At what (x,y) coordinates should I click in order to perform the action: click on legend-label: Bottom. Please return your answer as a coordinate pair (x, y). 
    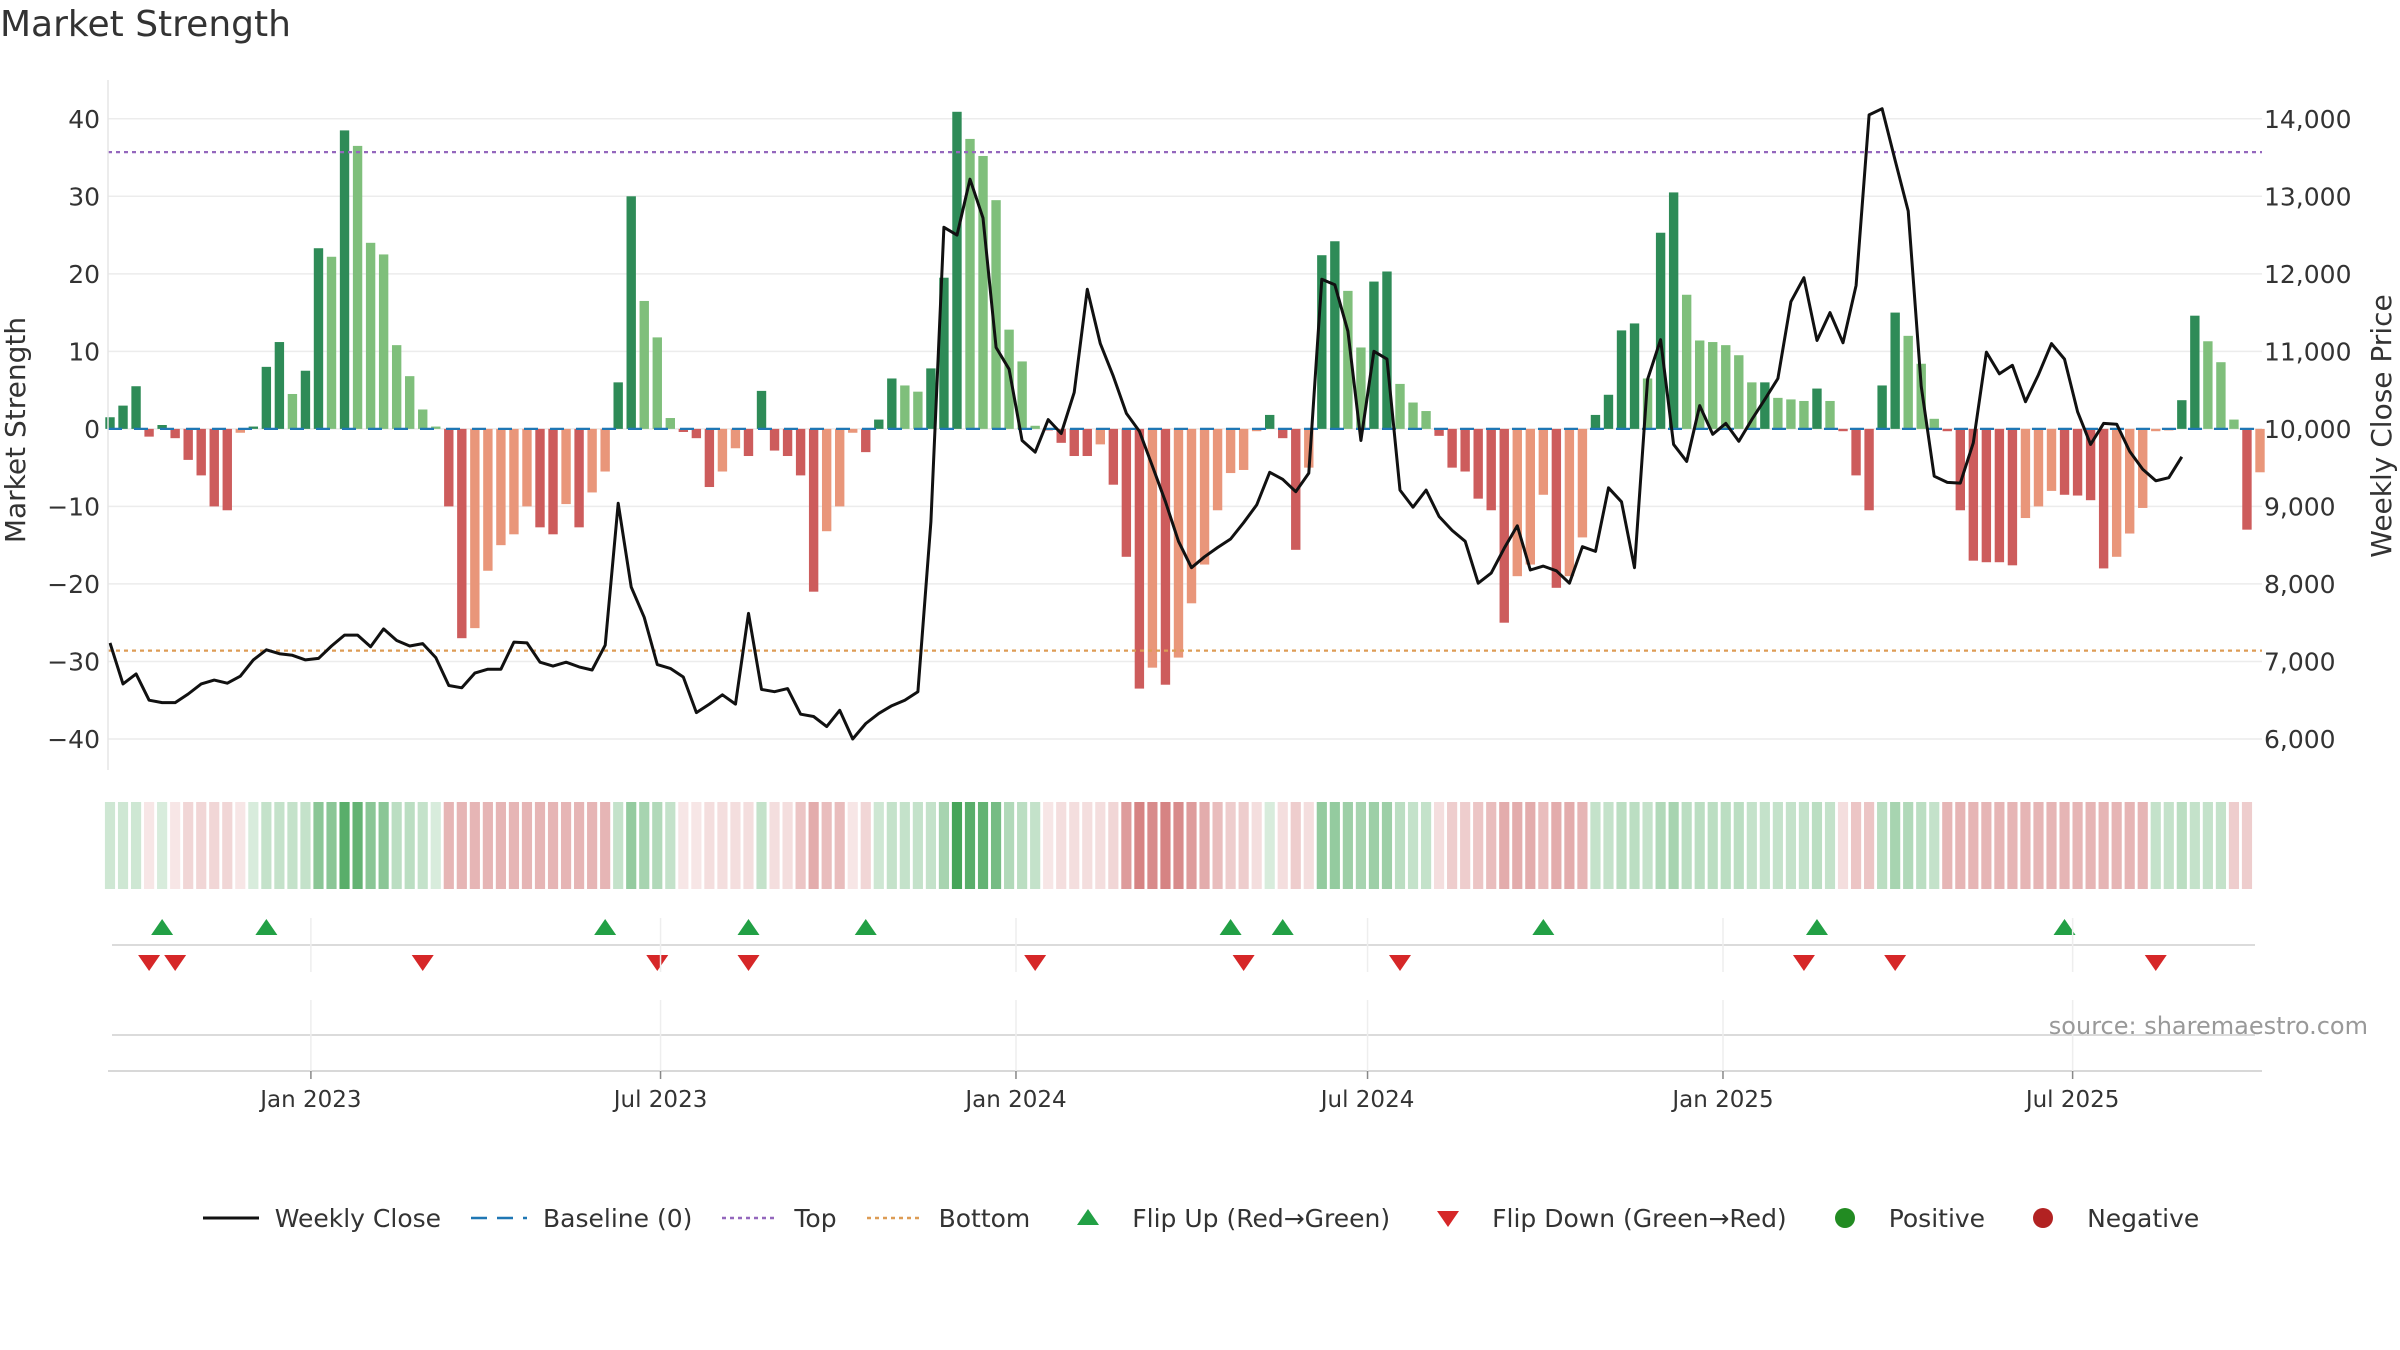
    Looking at the image, I should click on (984, 1218).